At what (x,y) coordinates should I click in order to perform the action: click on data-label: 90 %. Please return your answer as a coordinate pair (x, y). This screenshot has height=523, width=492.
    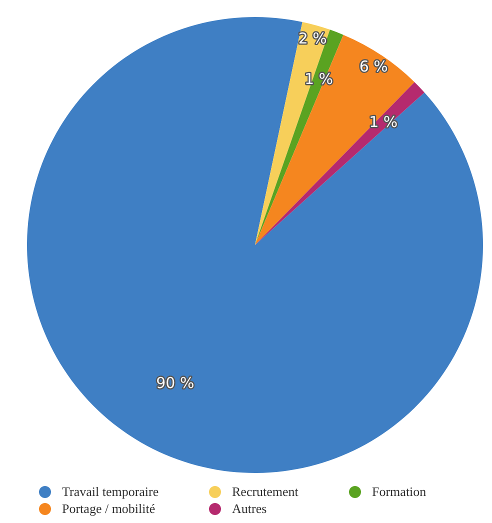
    Looking at the image, I should click on (175, 383).